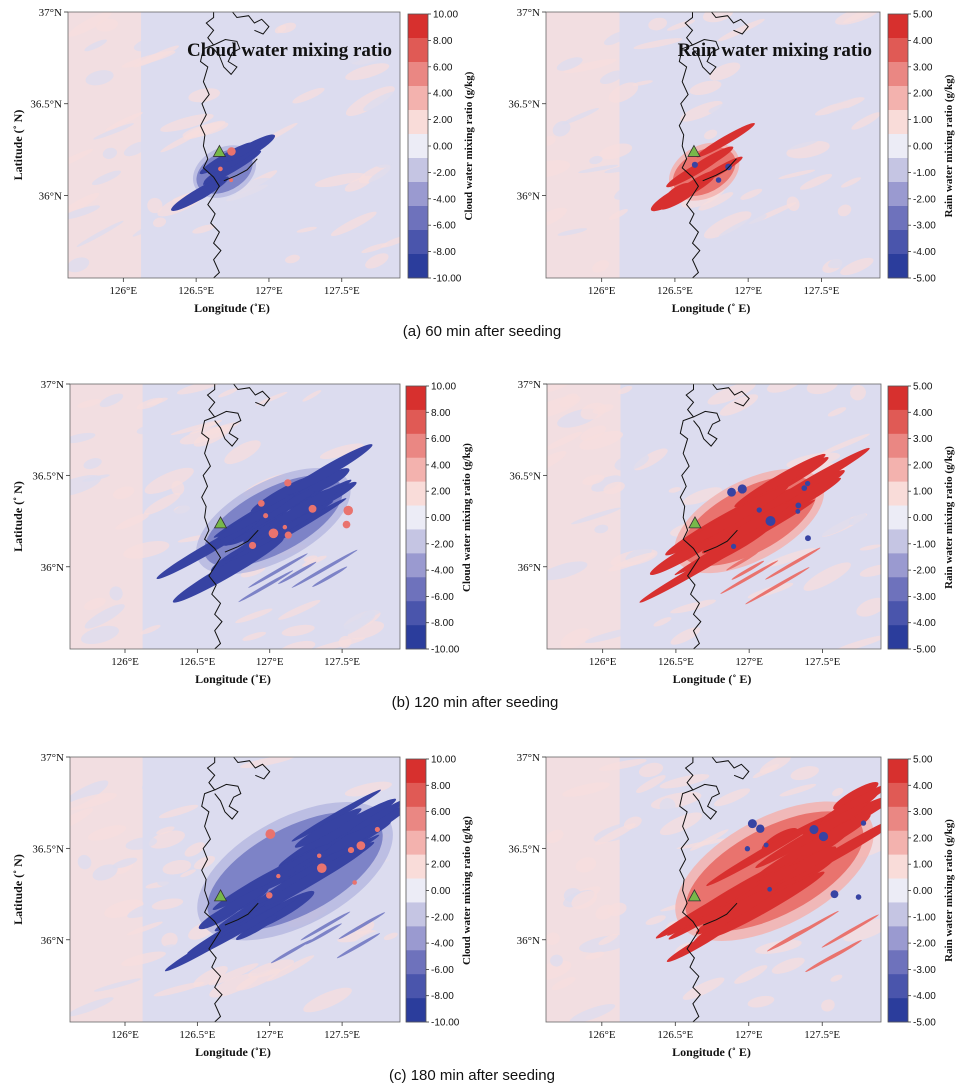 This screenshot has height=1090, width=964. I want to click on colorbar-tick-label: 6.00, so click(443, 67).